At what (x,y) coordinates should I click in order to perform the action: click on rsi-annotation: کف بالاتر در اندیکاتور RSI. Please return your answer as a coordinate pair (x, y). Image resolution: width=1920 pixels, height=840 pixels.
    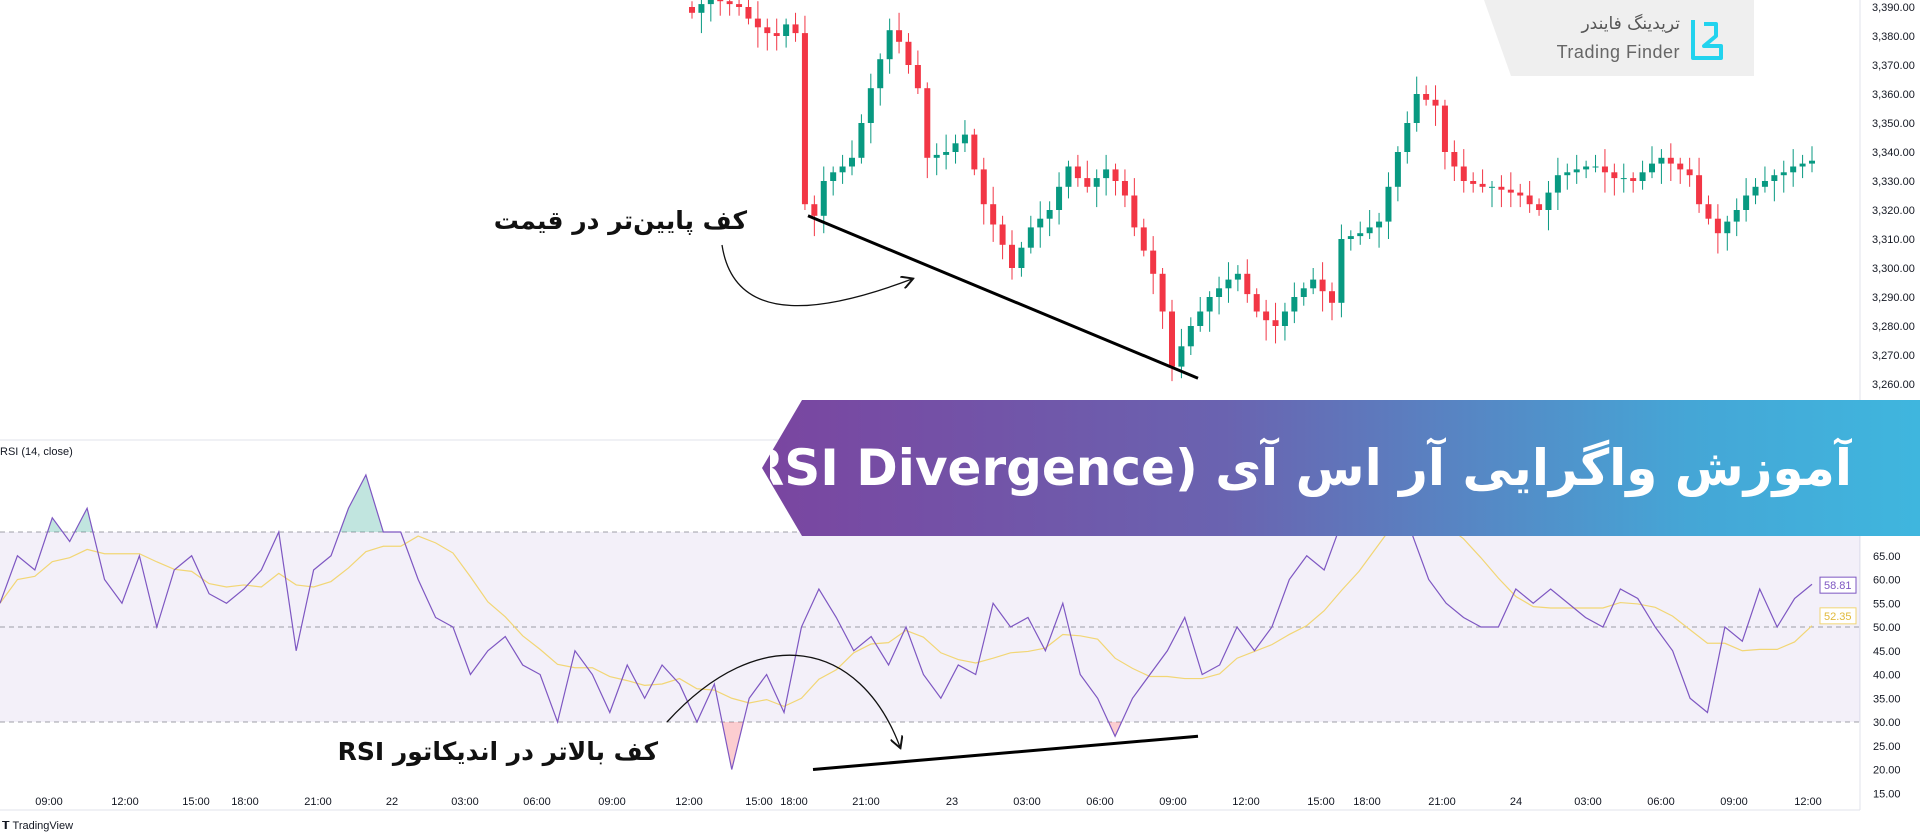
    Looking at the image, I should click on (497, 751).